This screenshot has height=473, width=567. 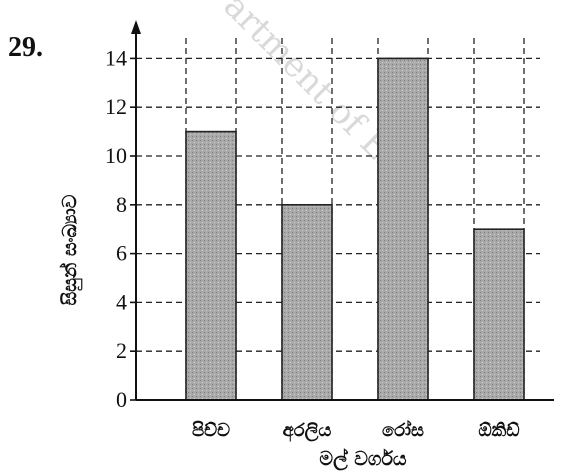 What do you see at coordinates (71, 249) in the screenshot?
I see `y-axis-label: සිසුන් සංඛ්‍යාව` at bounding box center [71, 249].